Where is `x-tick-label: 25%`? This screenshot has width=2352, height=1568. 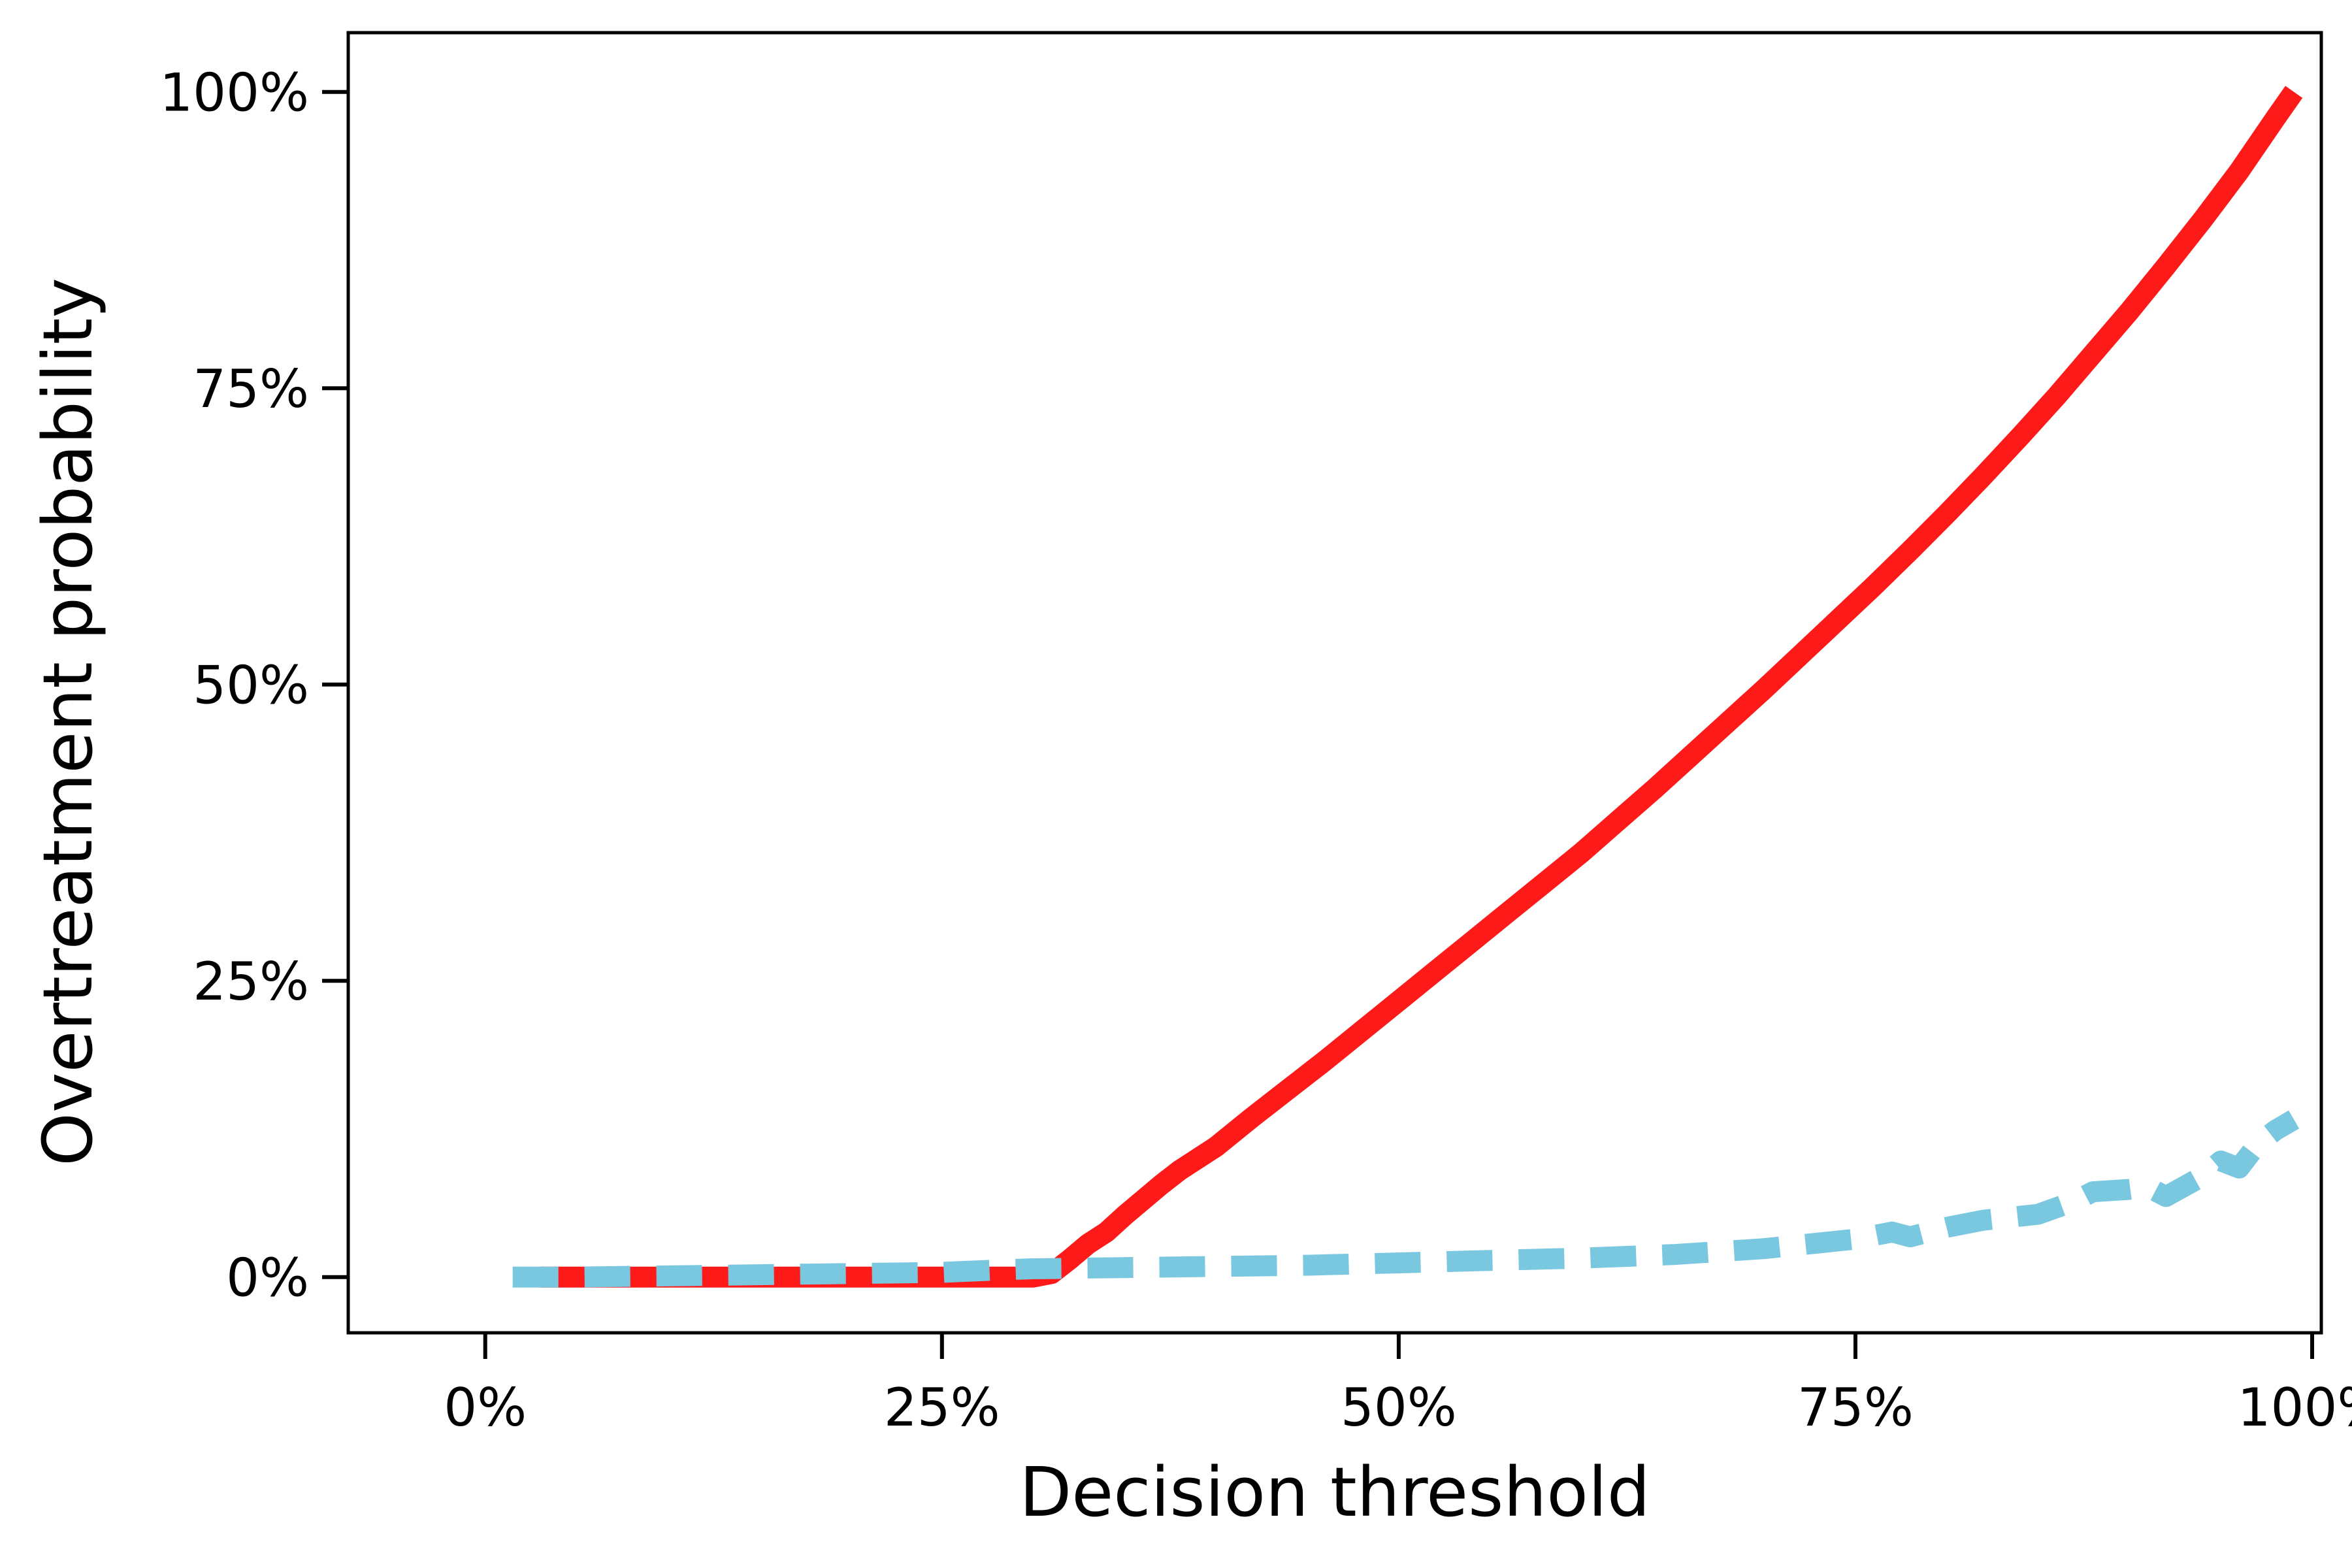
x-tick-label: 25% is located at coordinates (942, 1407).